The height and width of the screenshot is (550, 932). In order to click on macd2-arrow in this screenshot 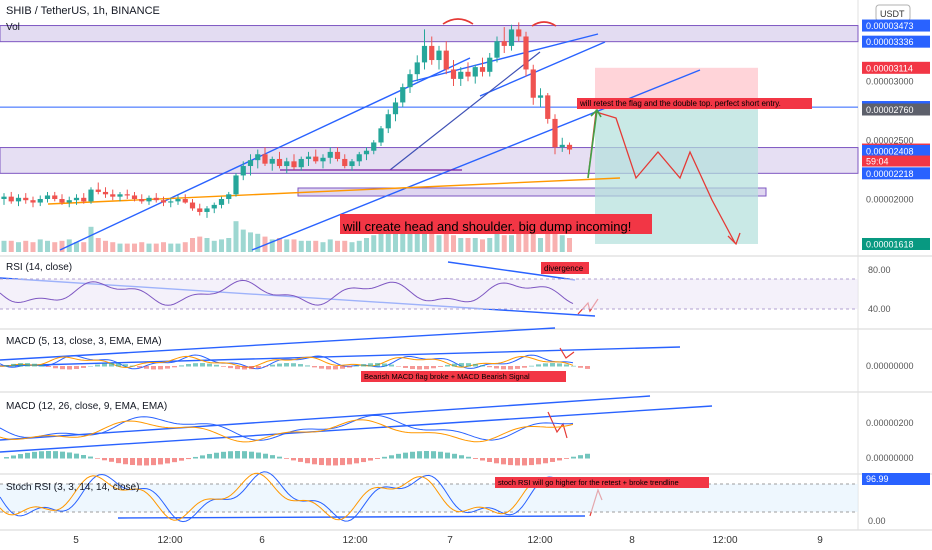, I will do `click(557, 425)`.